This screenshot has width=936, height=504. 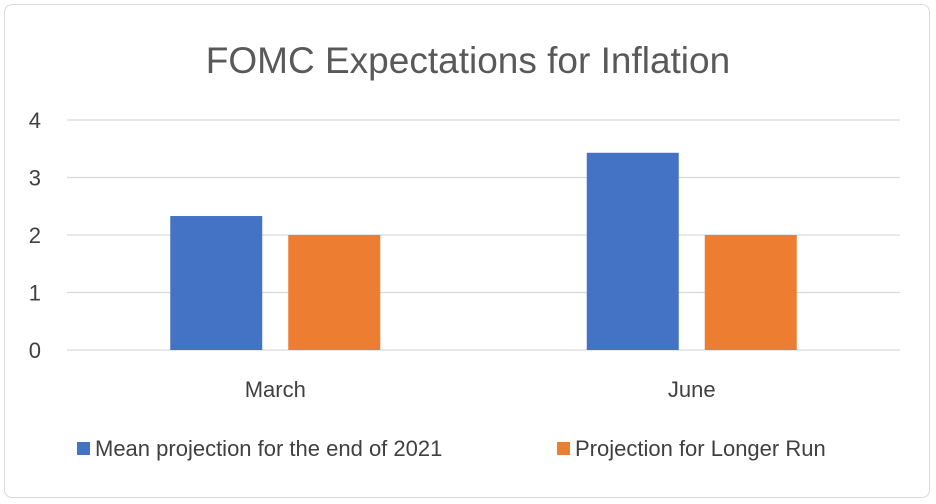 What do you see at coordinates (480, 389) in the screenshot?
I see `x-axis-ticks: March June` at bounding box center [480, 389].